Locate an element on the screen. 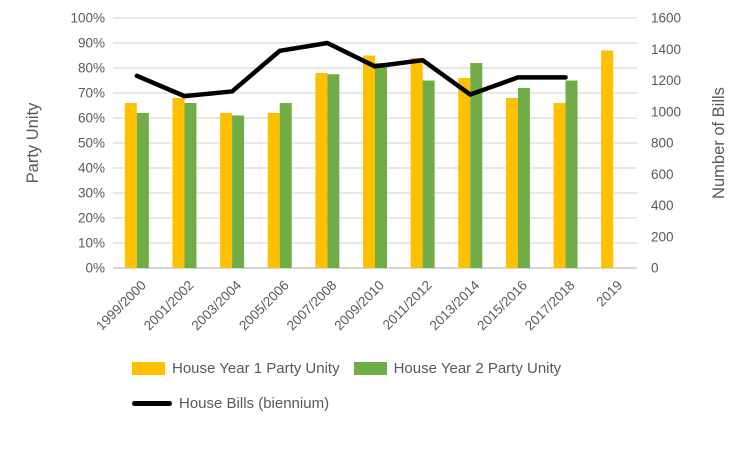 The height and width of the screenshot is (450, 750). y-axis-left-tick-label: 70% is located at coordinates (91, 93).